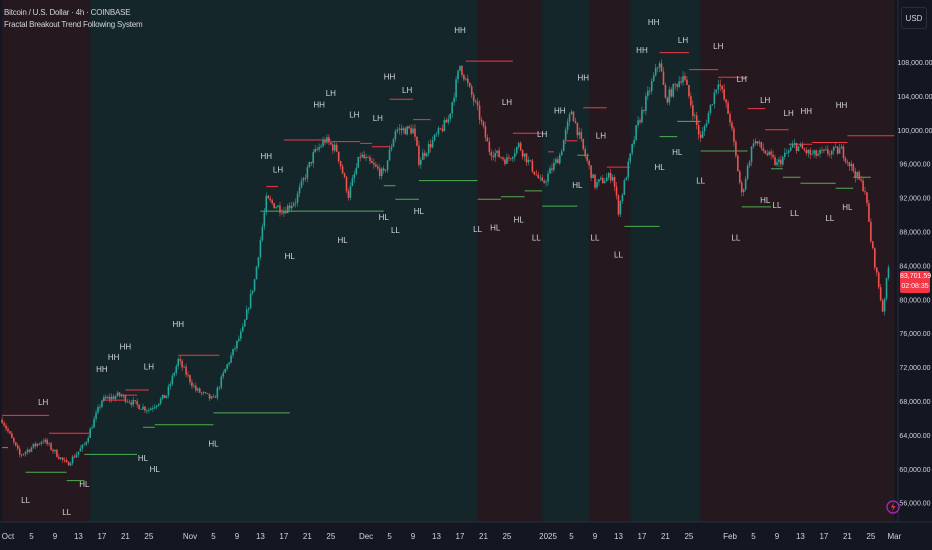 This screenshot has height=550, width=932. Describe the element at coordinates (307, 536) in the screenshot. I see `time-tick-label: 21` at that location.